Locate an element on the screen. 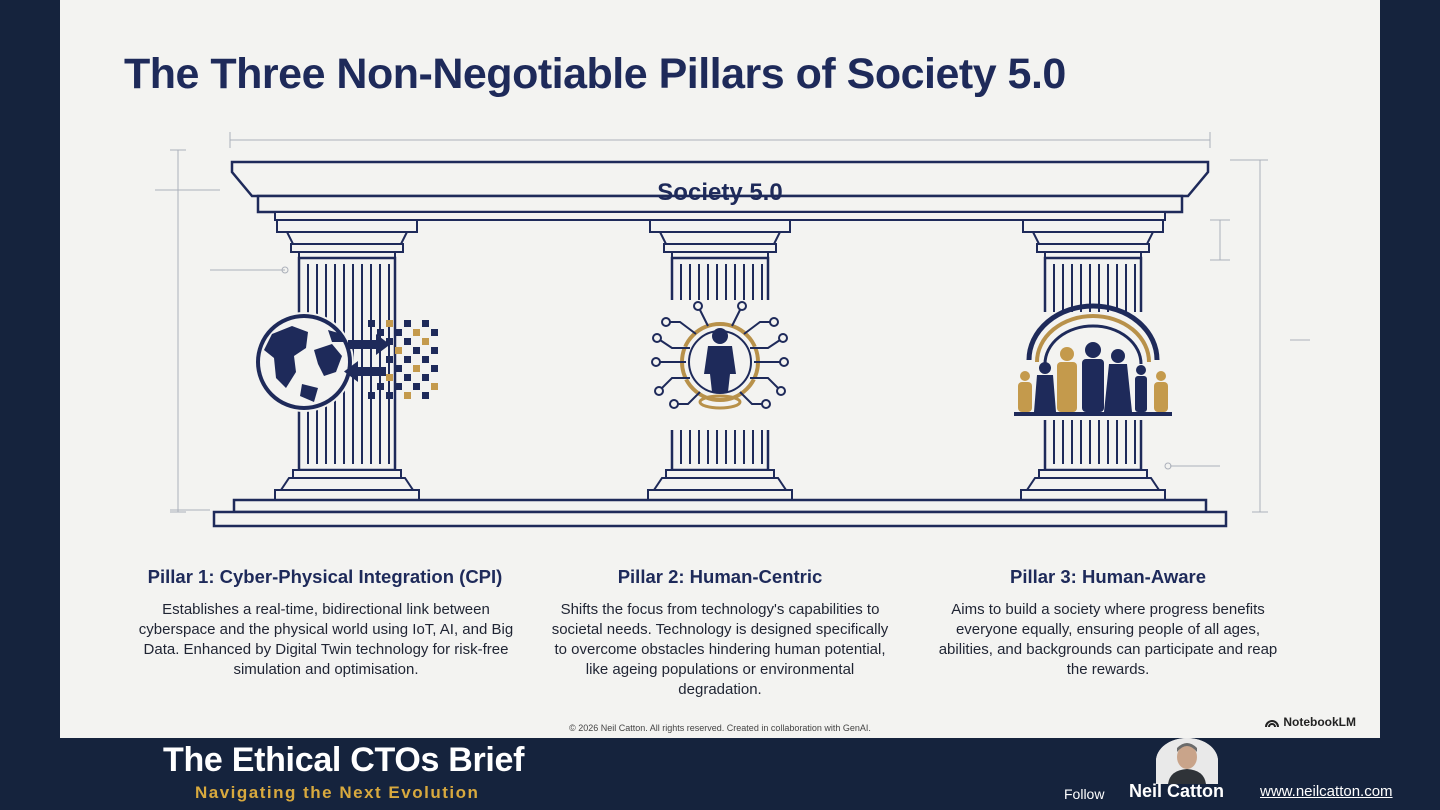 Image resolution: width=1440 pixels, height=810 pixels. notebooklm-label: NotebookLM is located at coordinates (1319, 722).